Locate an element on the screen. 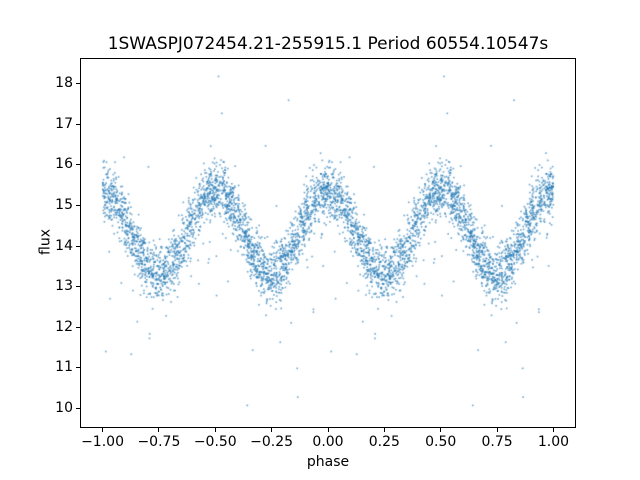  y-tick-label: 12 is located at coordinates (64, 326).